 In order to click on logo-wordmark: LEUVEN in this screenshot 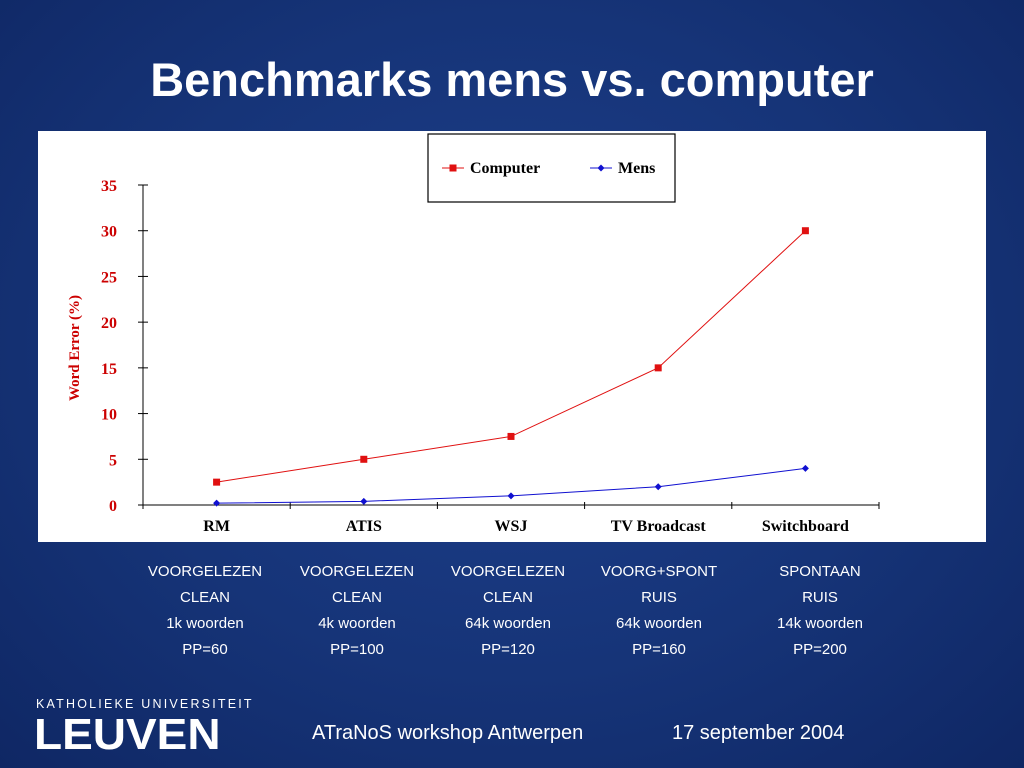, I will do `click(127, 734)`.